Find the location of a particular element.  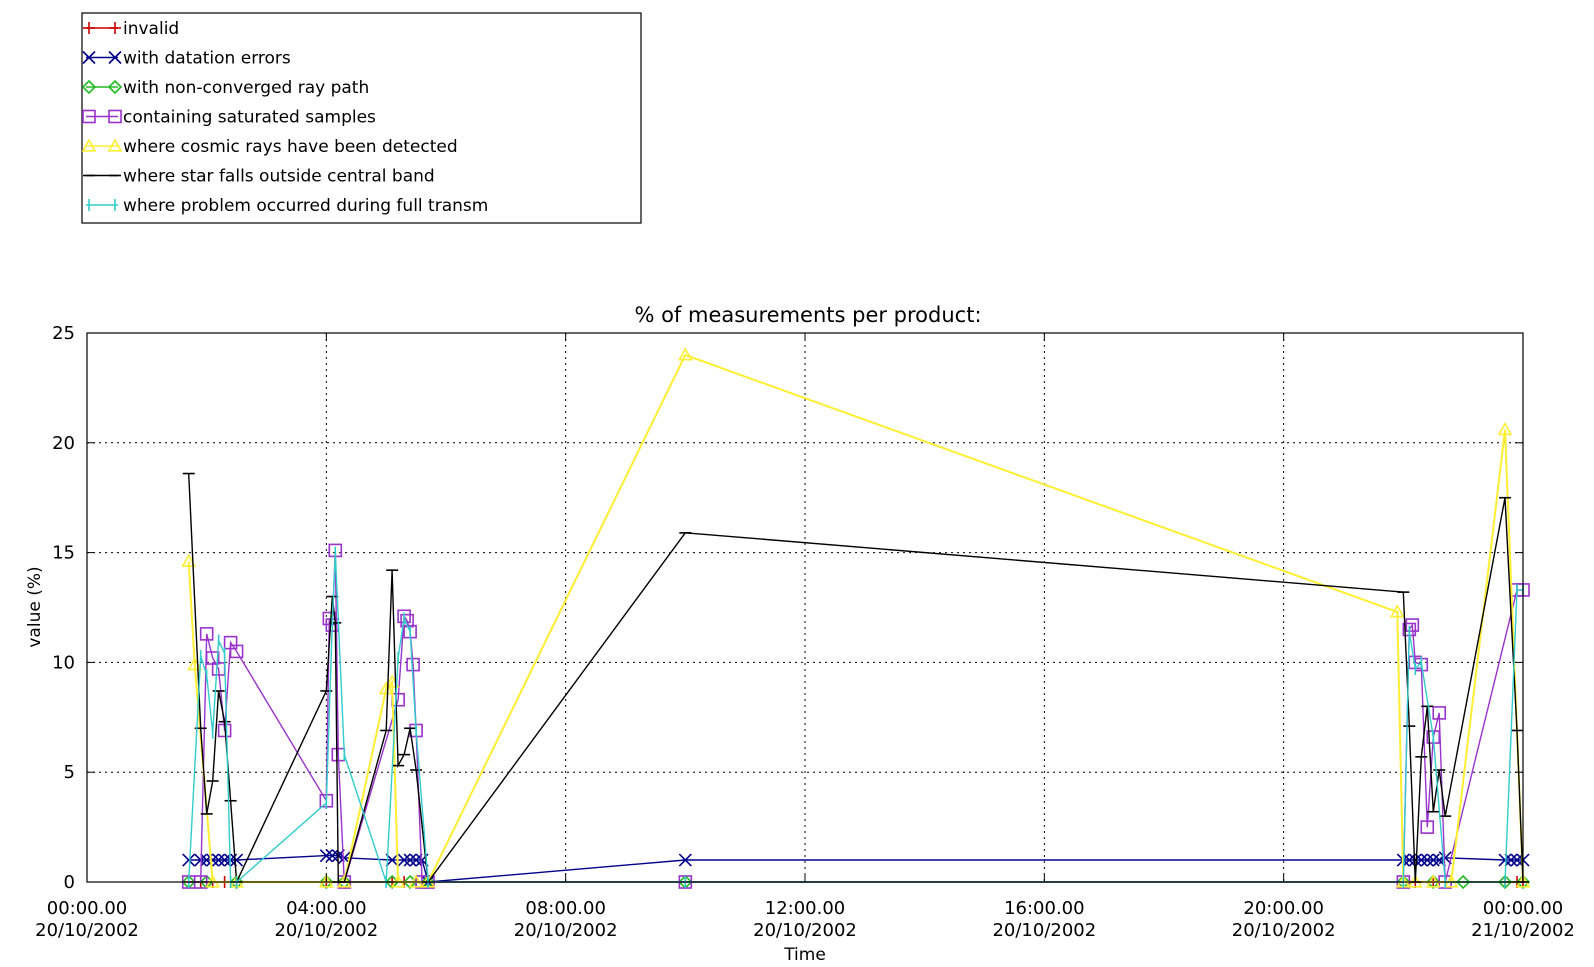

legend-item-1-marker-b-b is located at coordinates (115, 57).